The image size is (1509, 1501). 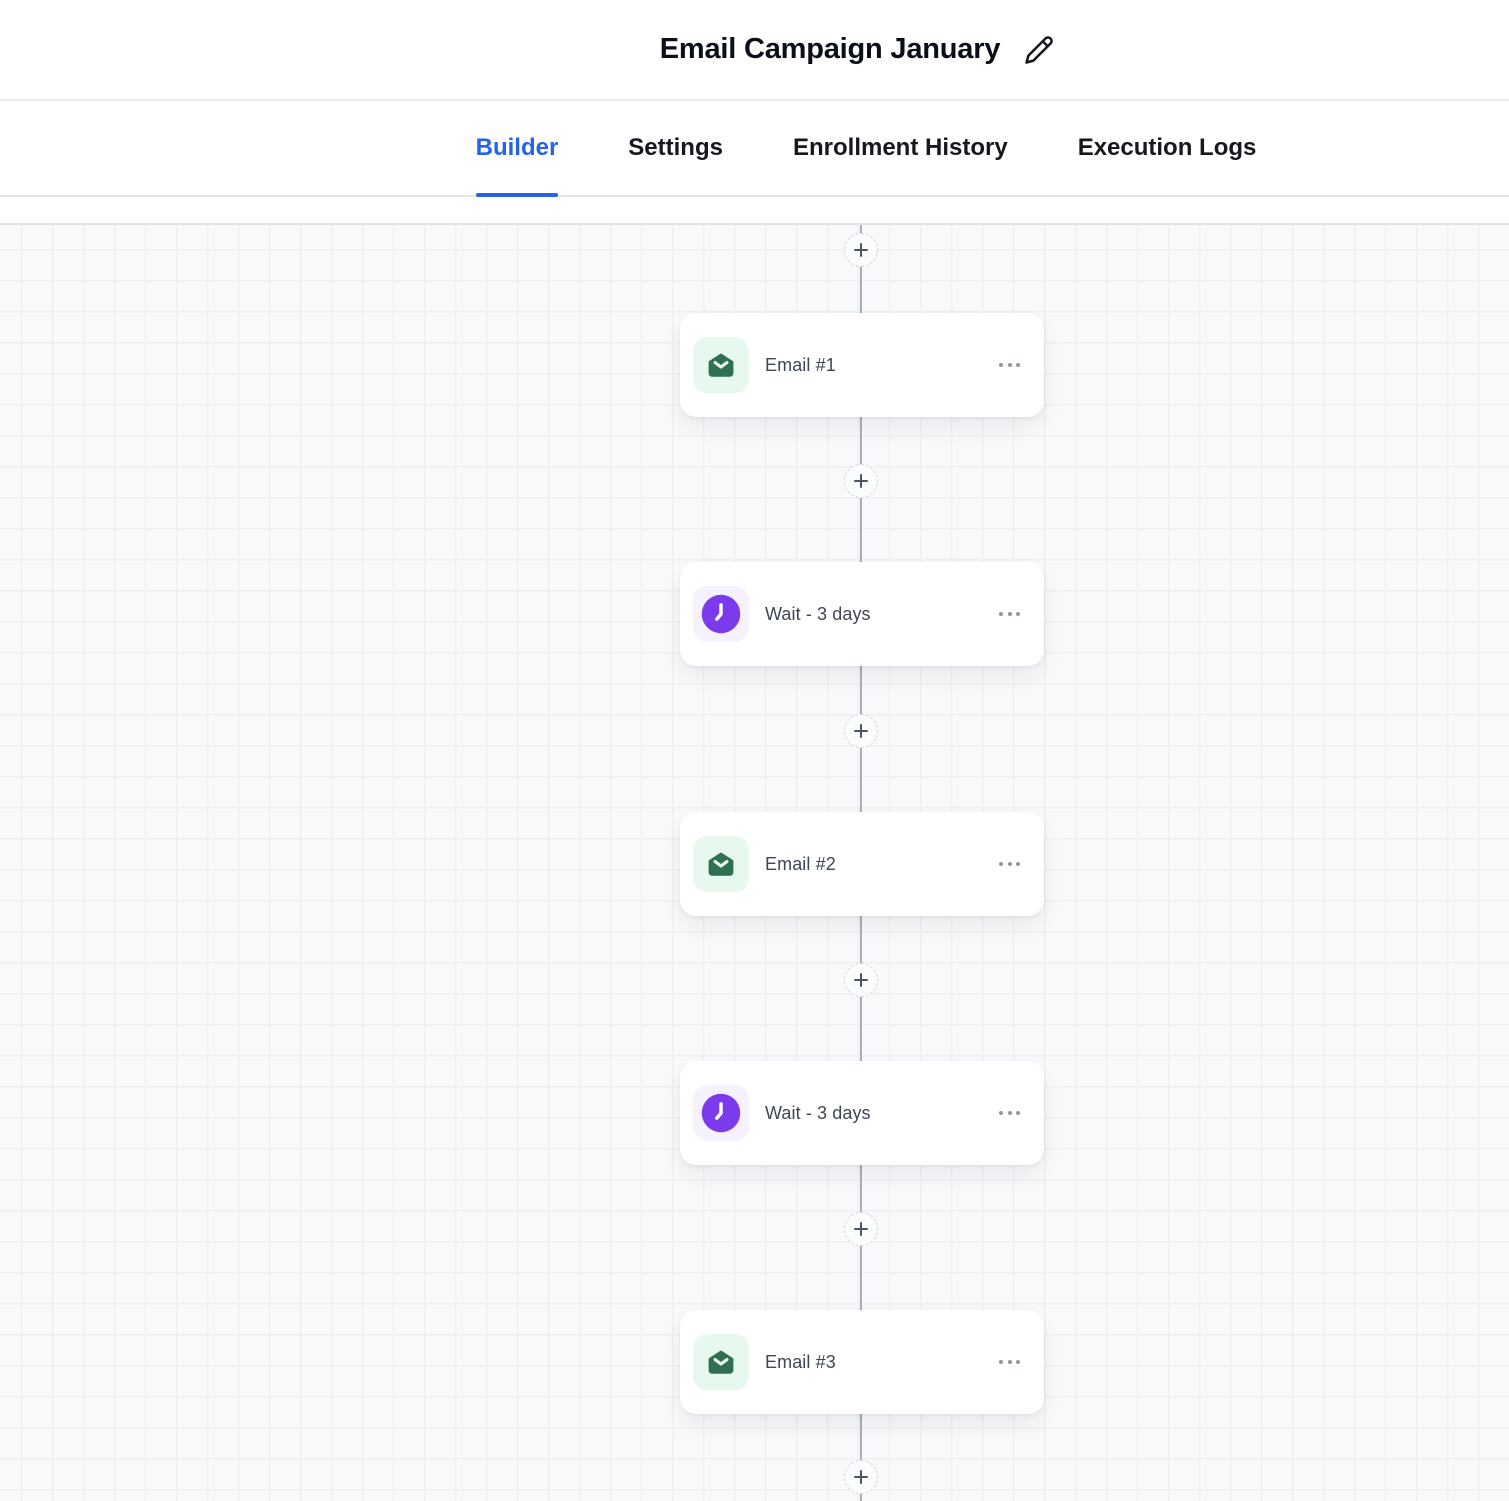 What do you see at coordinates (830, 49) in the screenshot?
I see `campaign-title: Email Campaign January` at bounding box center [830, 49].